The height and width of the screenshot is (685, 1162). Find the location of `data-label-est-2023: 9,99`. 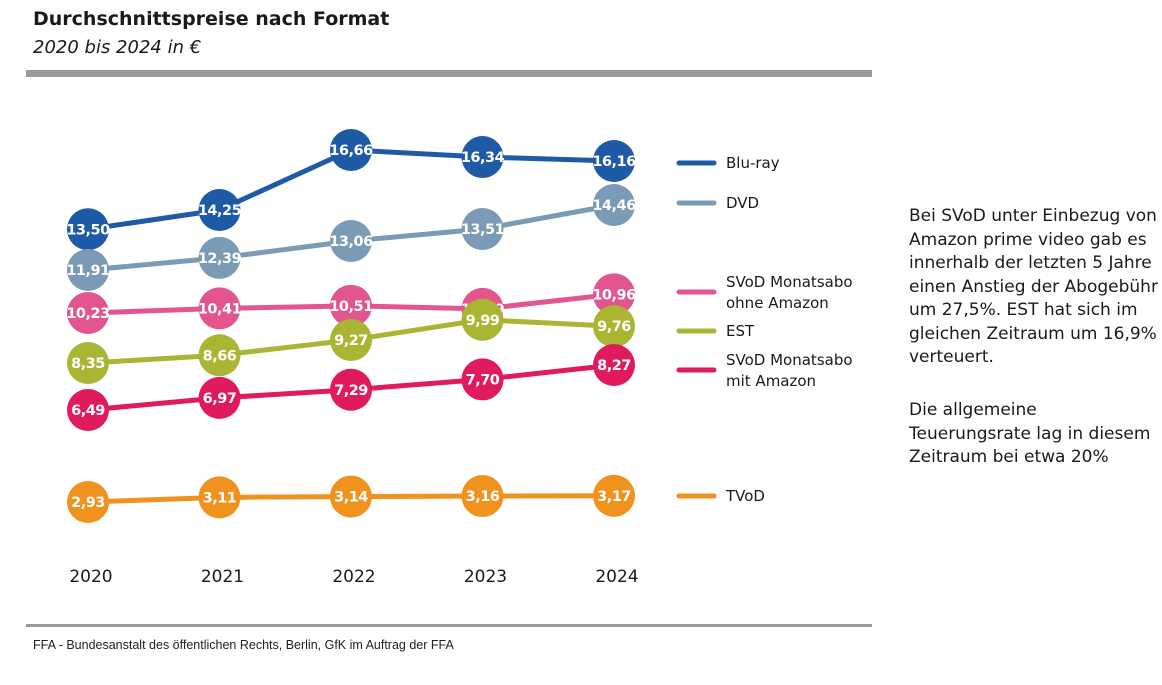

data-label-est-2023: 9,99 is located at coordinates (483, 321).